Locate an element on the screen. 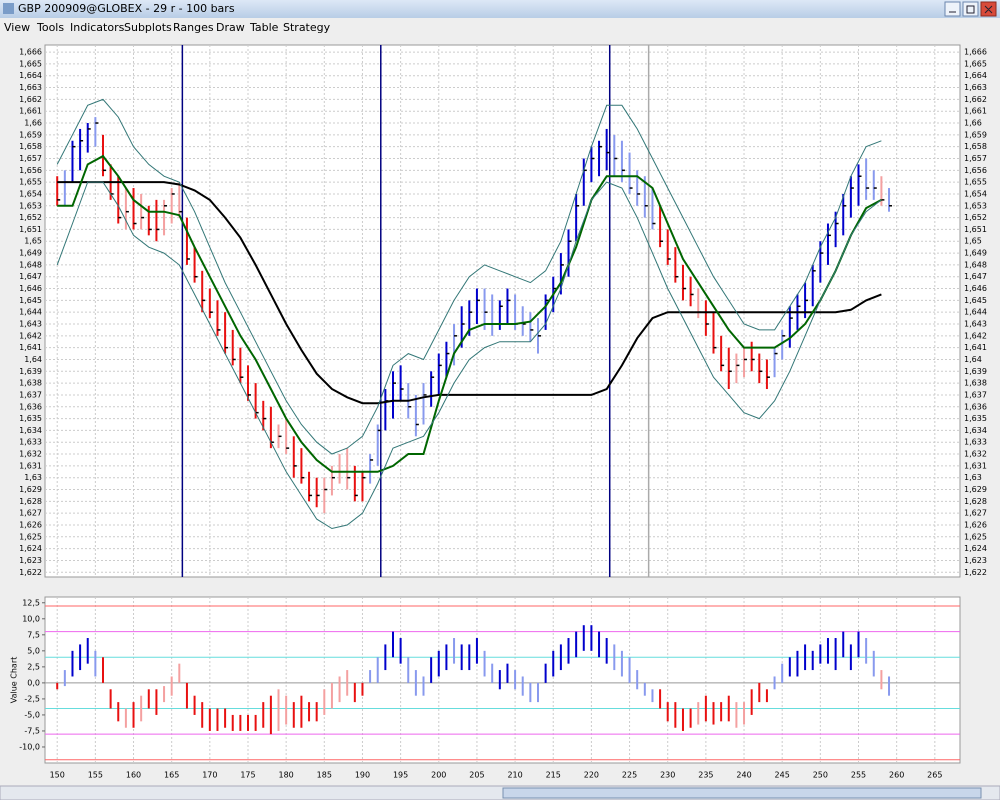  x-tick-label: 215 is located at coordinates (553, 775).